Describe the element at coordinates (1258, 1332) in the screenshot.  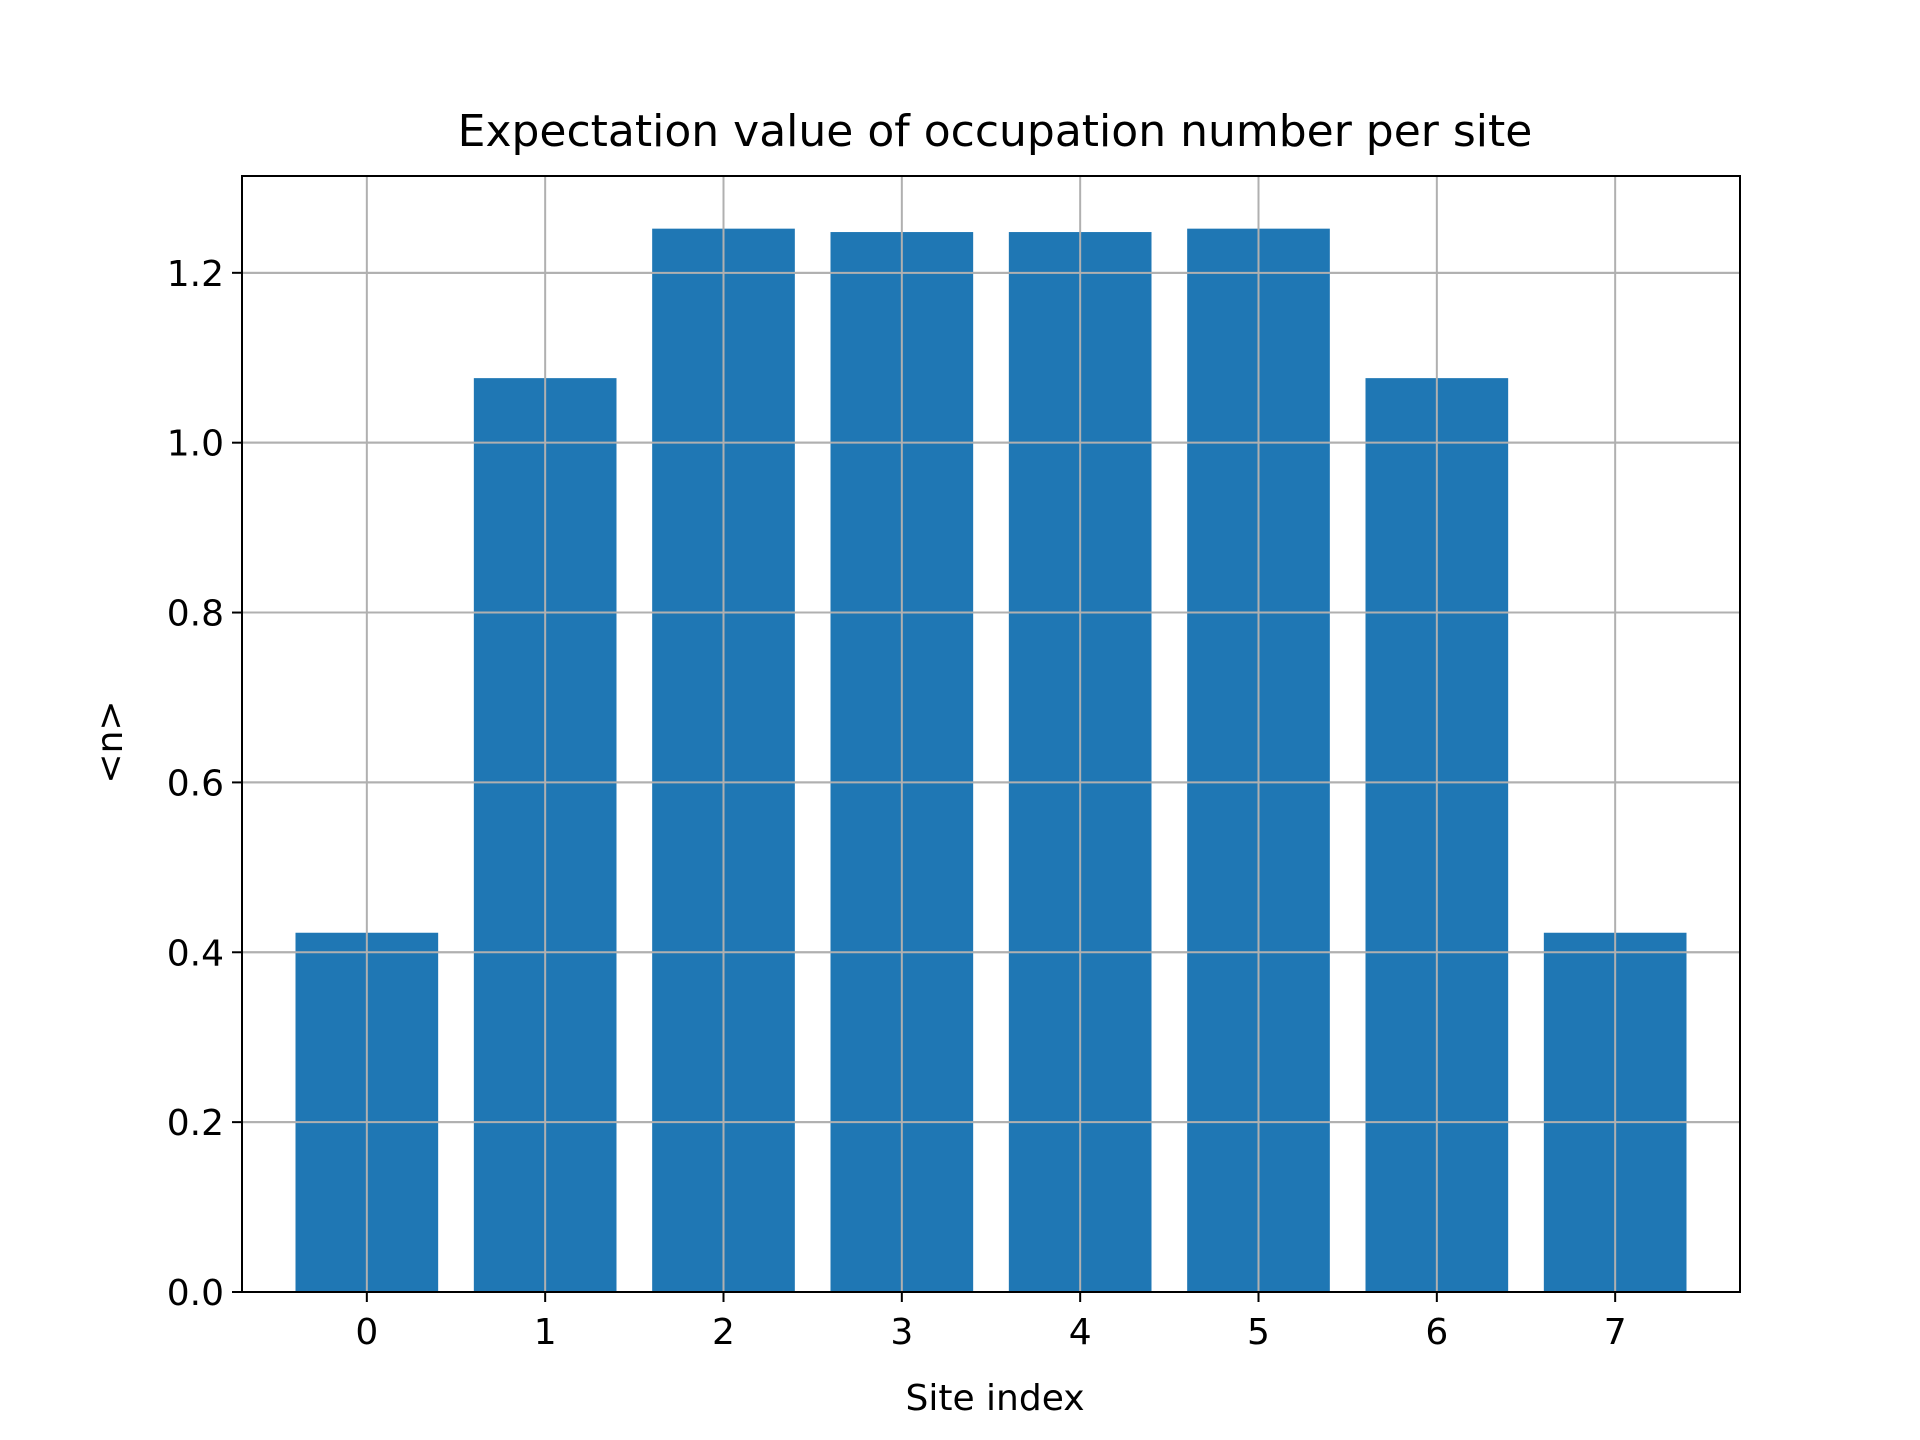
I see `x-tick-label: 5` at that location.